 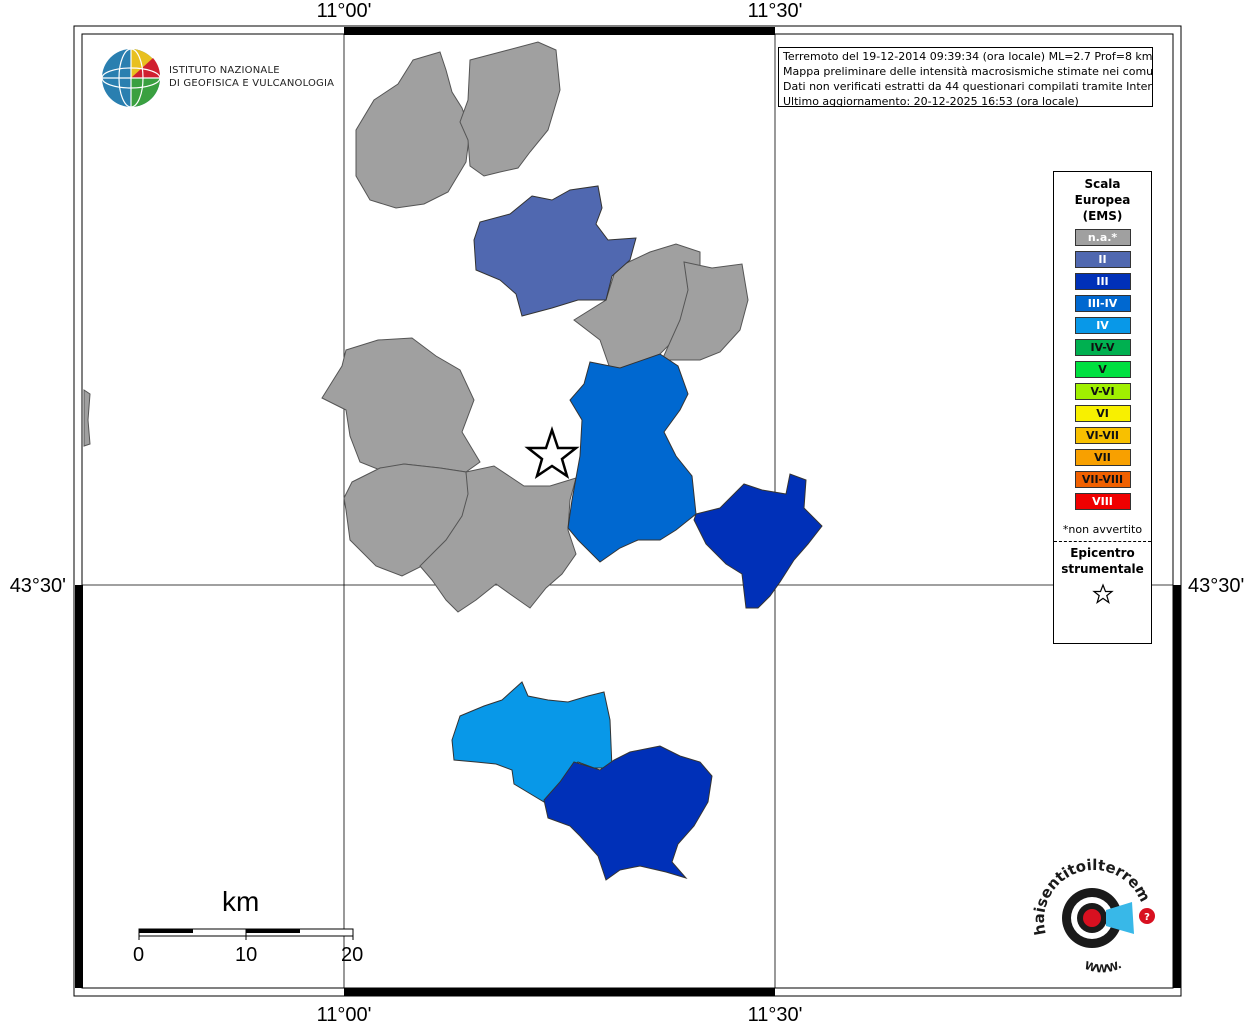 What do you see at coordinates (1102, 325) in the screenshot?
I see `legend-item-iv: IV` at bounding box center [1102, 325].